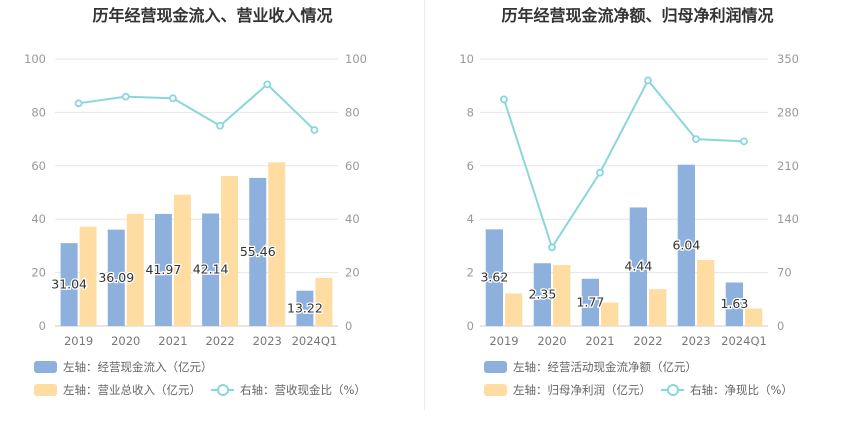  Describe the element at coordinates (784, 273) in the screenshot. I see `right-axis-tick-label: 70` at that location.